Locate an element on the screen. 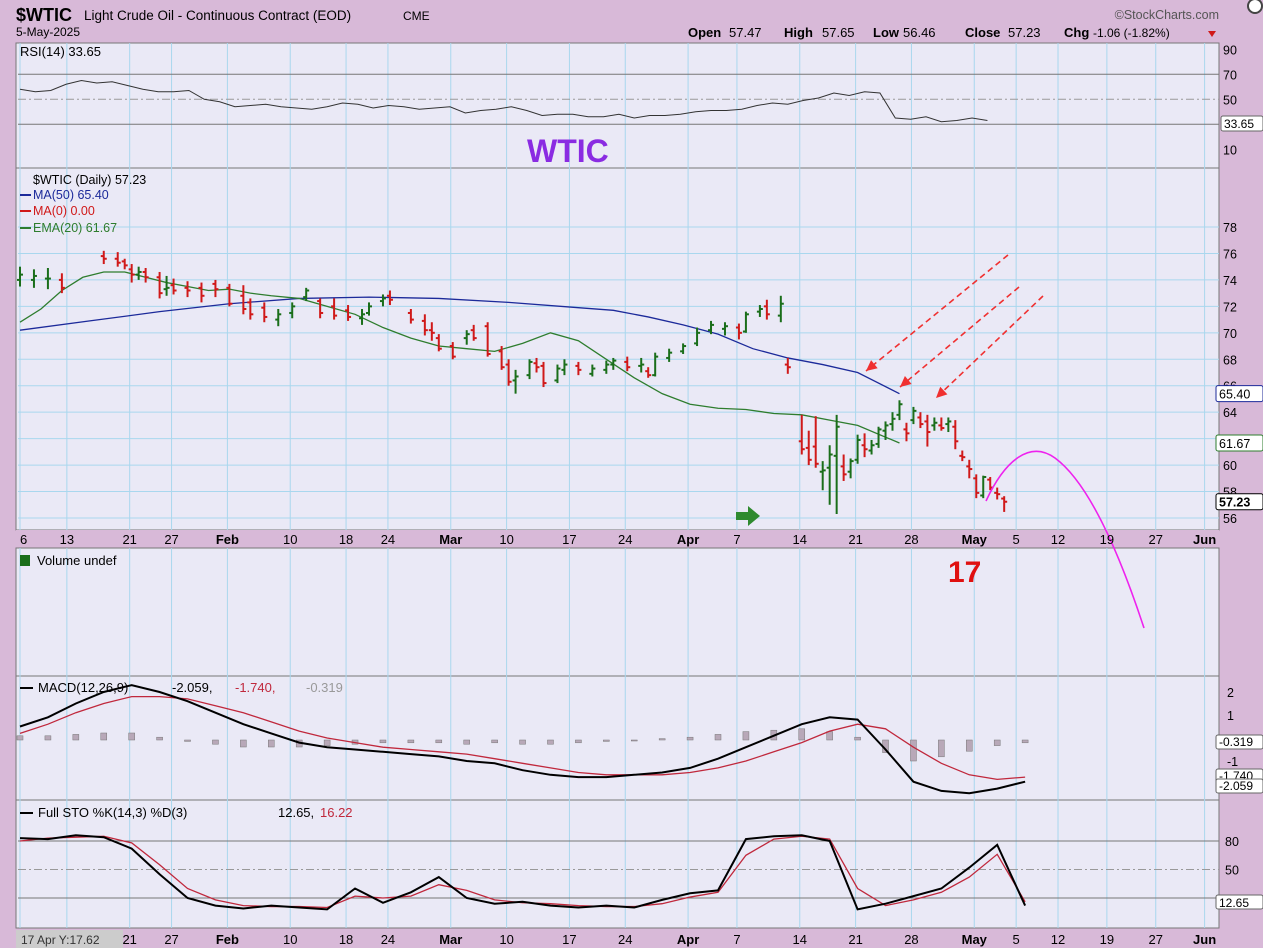  price-tick-label: 64 is located at coordinates (1230, 413).